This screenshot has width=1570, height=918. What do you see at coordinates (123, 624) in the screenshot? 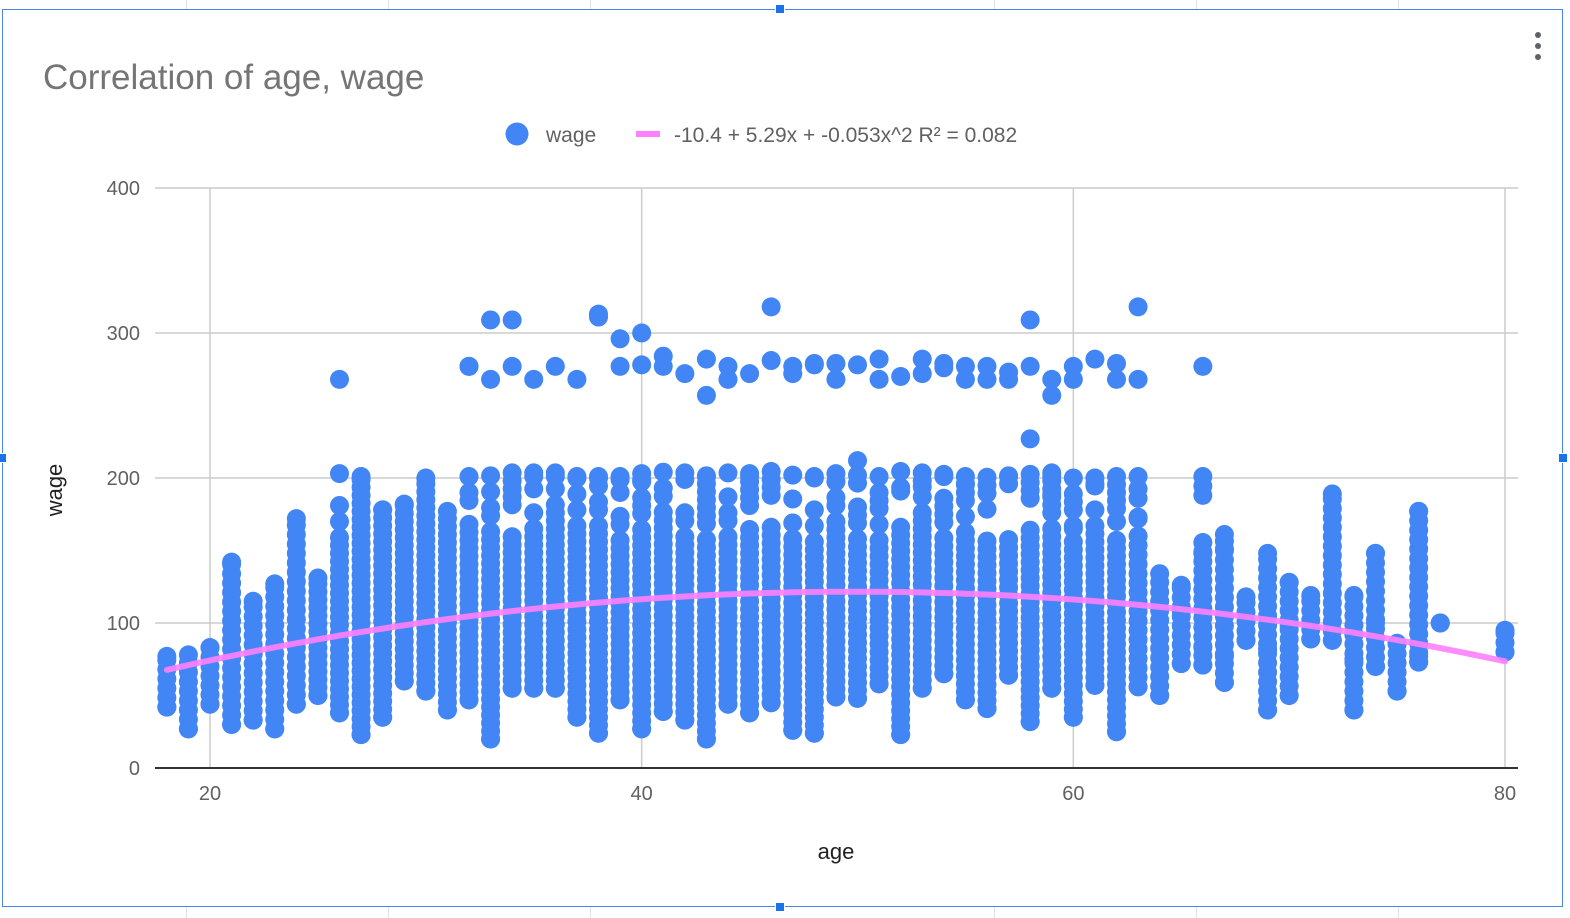
I see `y-tick-label: 100` at bounding box center [123, 624].